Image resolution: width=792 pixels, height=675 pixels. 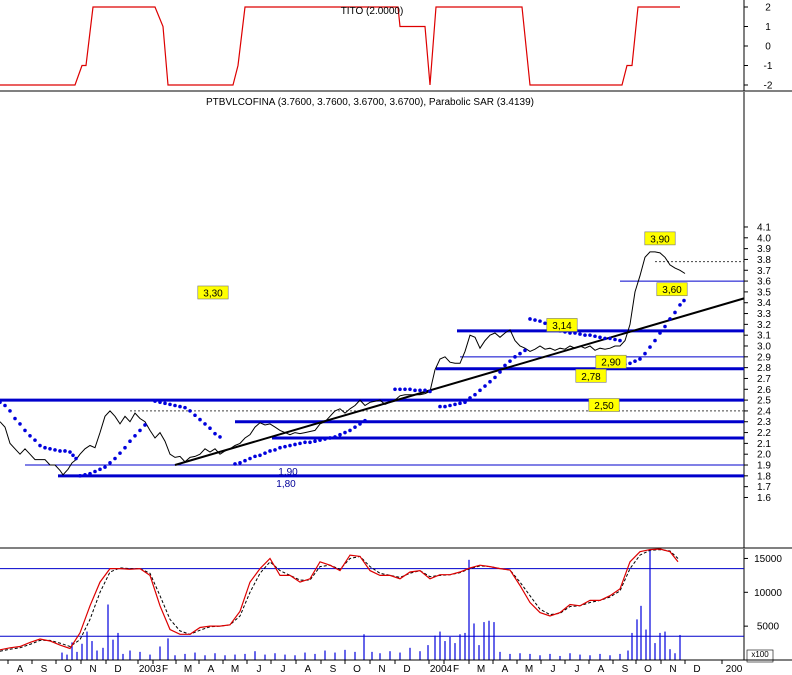 What do you see at coordinates (601, 669) in the screenshot?
I see `time-tick-label: A` at bounding box center [601, 669].